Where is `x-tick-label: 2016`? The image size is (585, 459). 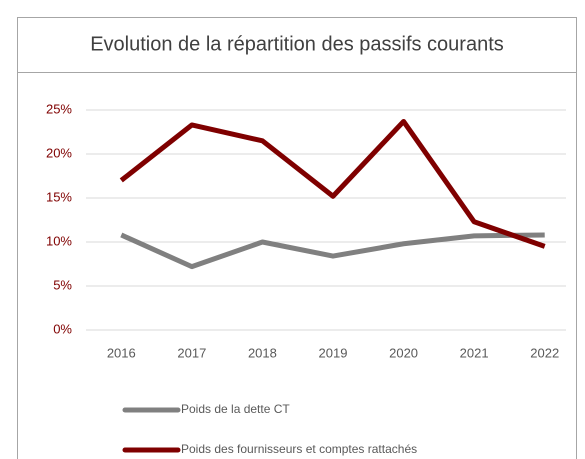 x-tick-label: 2016 is located at coordinates (121, 352).